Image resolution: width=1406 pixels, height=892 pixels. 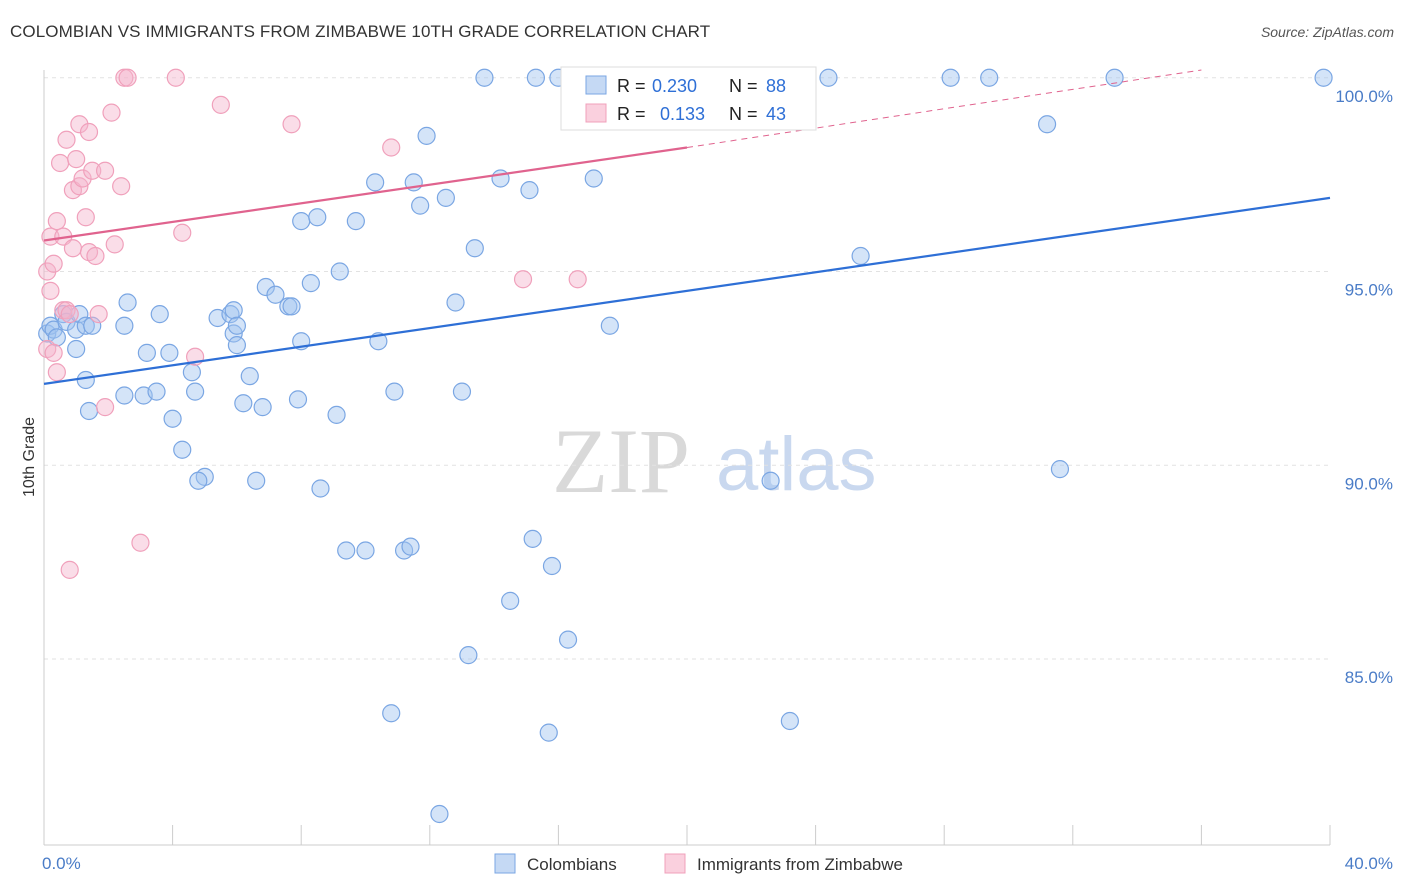 I want to click on x-tick-label-max: 40.0%, so click(x=1369, y=863).